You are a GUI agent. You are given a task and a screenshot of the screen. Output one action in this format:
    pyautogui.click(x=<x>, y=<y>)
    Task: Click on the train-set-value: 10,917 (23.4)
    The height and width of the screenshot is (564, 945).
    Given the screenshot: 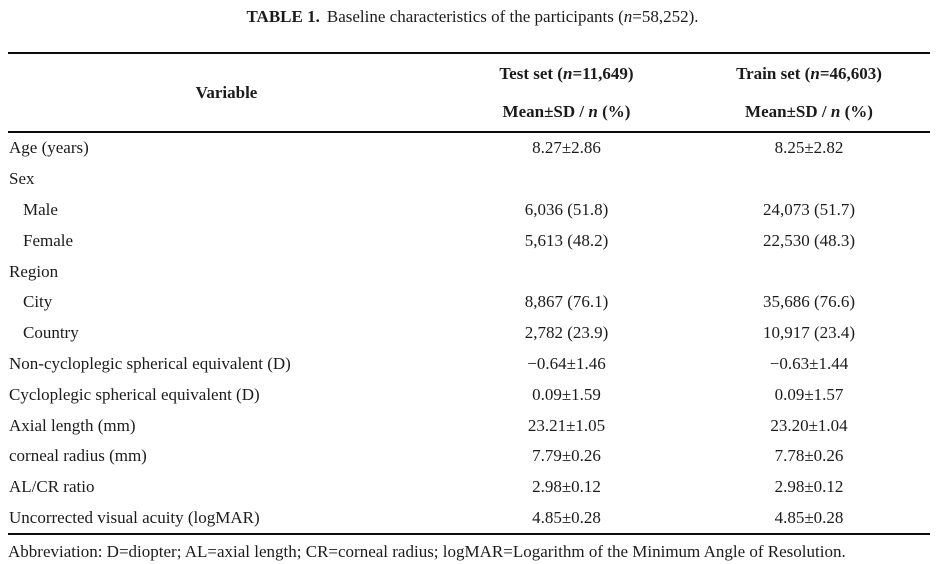 What is the action you would take?
    pyautogui.click(x=809, y=333)
    